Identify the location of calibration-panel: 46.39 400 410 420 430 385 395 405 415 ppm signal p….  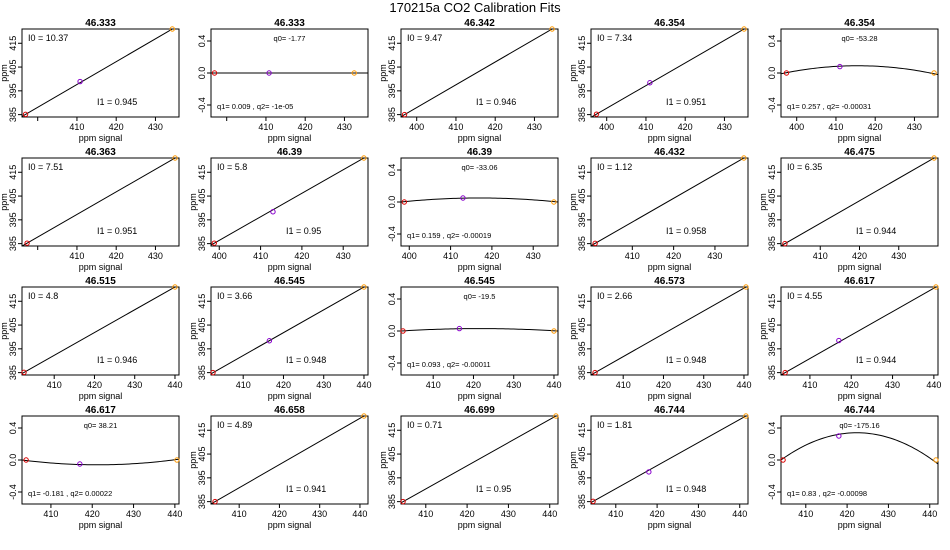
(278, 209).